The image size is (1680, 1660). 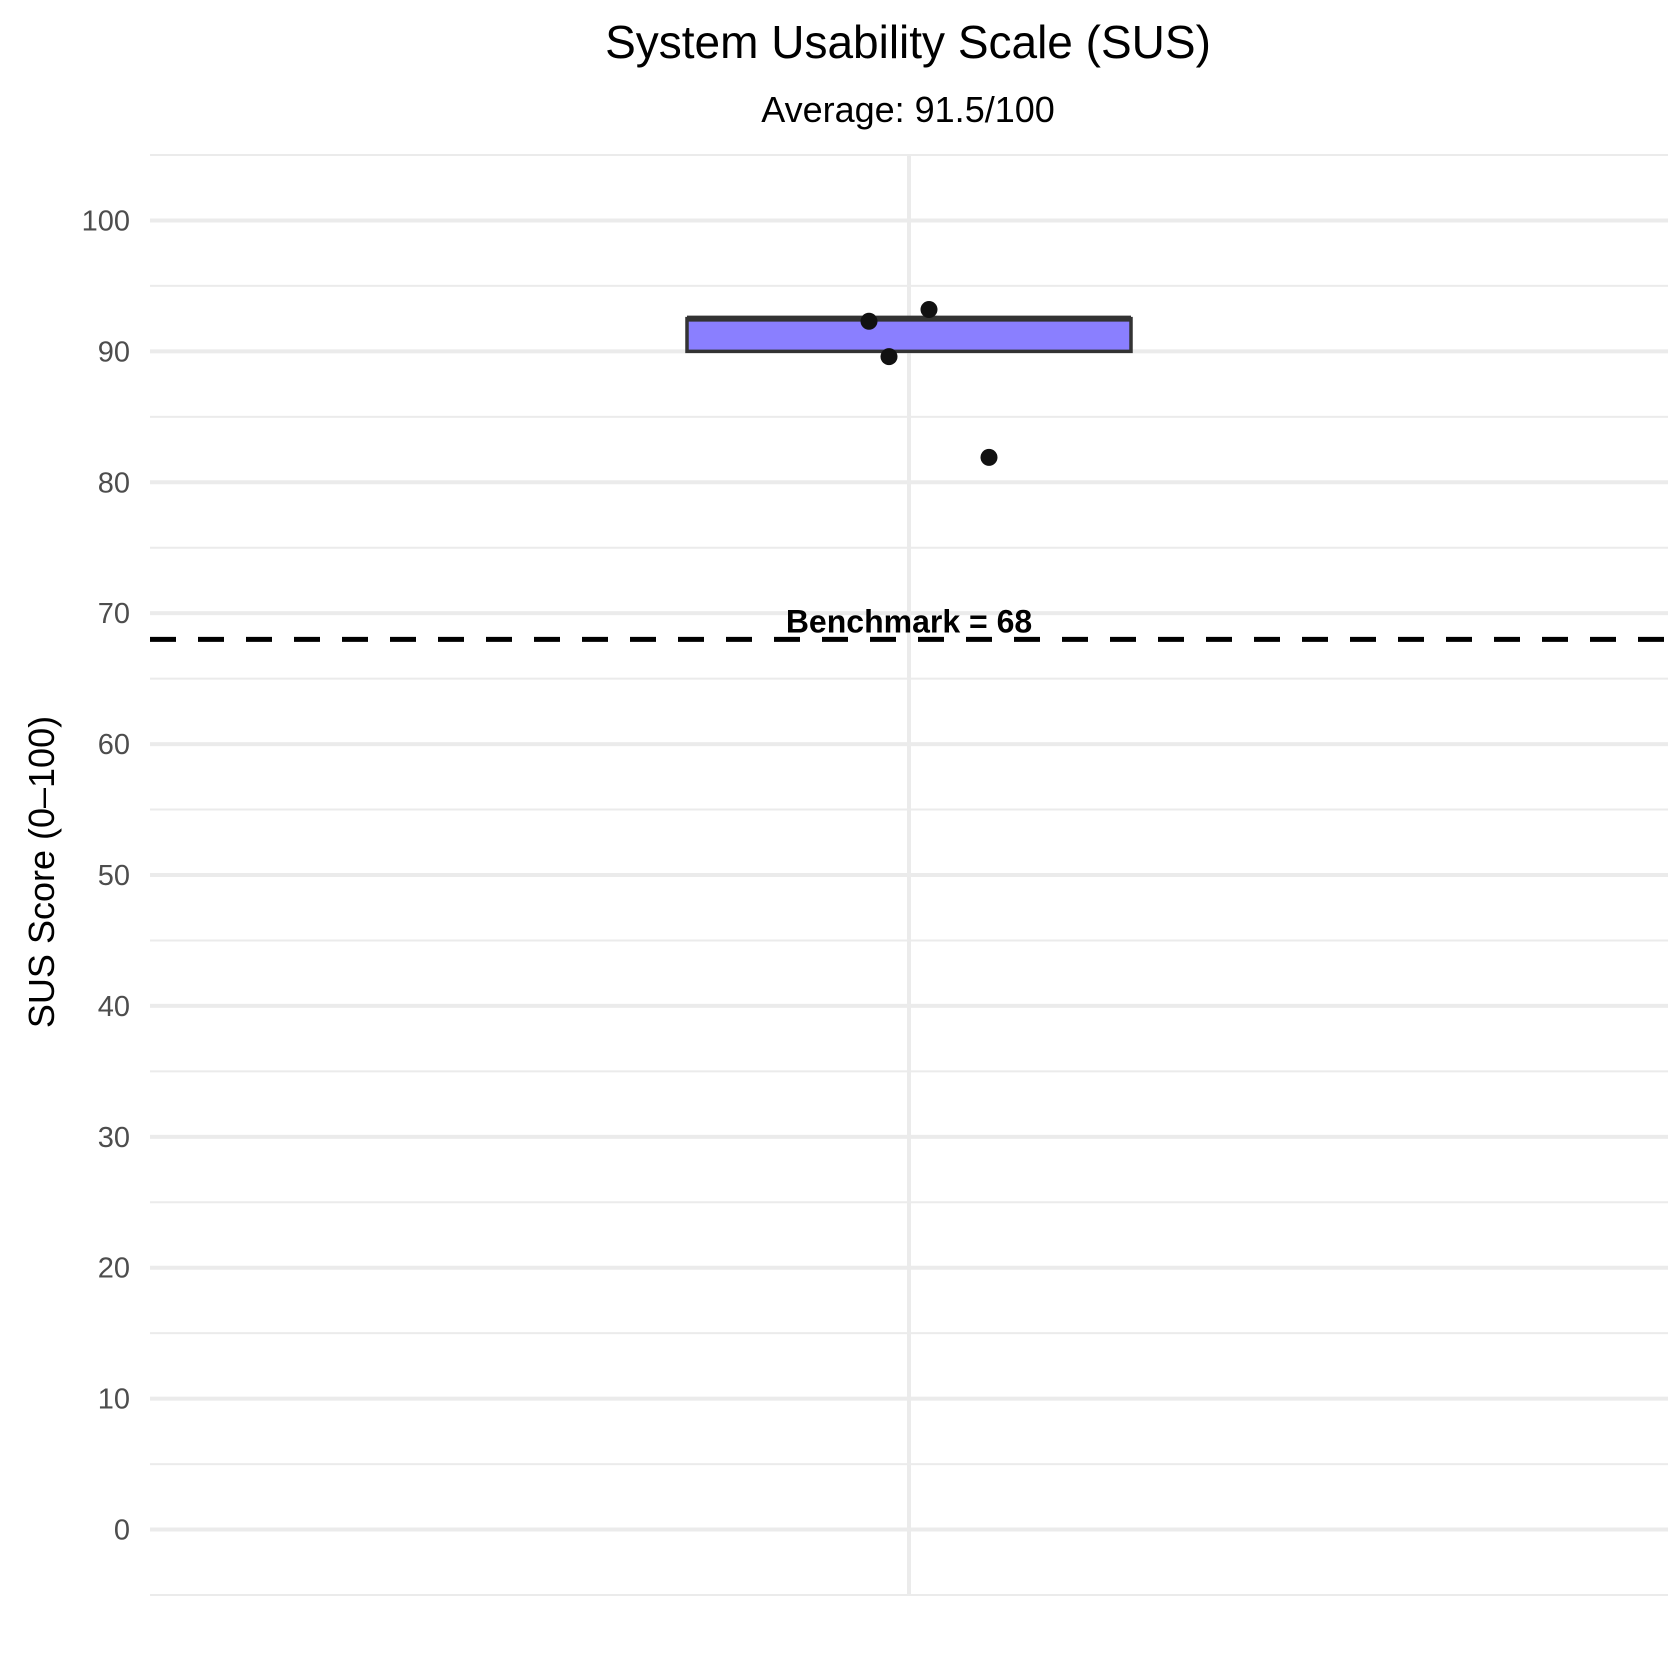 What do you see at coordinates (114, 876) in the screenshot?
I see `y-tick-label: 50` at bounding box center [114, 876].